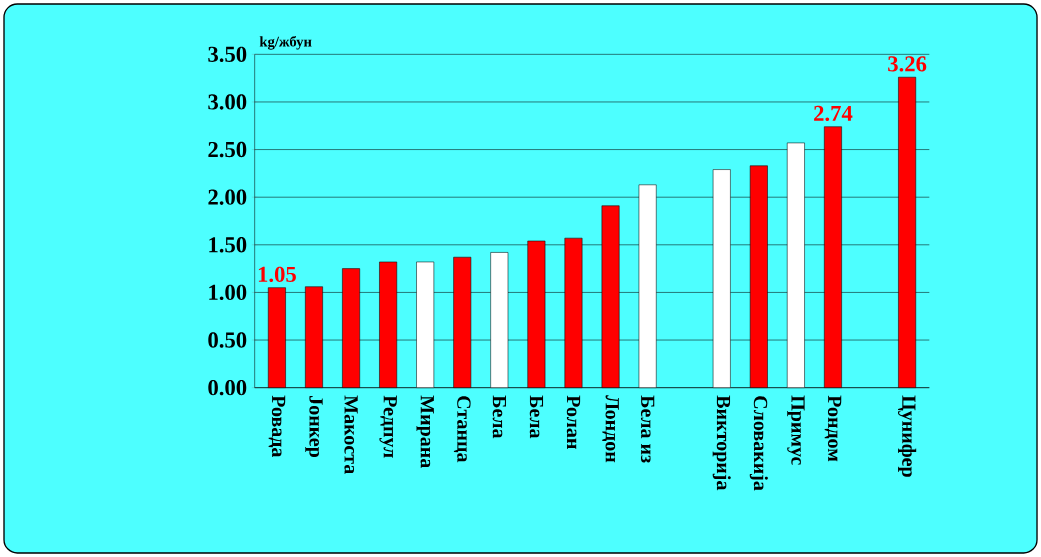 This screenshot has height=557, width=1041. What do you see at coordinates (388, 426) in the screenshot?
I see `x-tick-label: Редпул` at bounding box center [388, 426].